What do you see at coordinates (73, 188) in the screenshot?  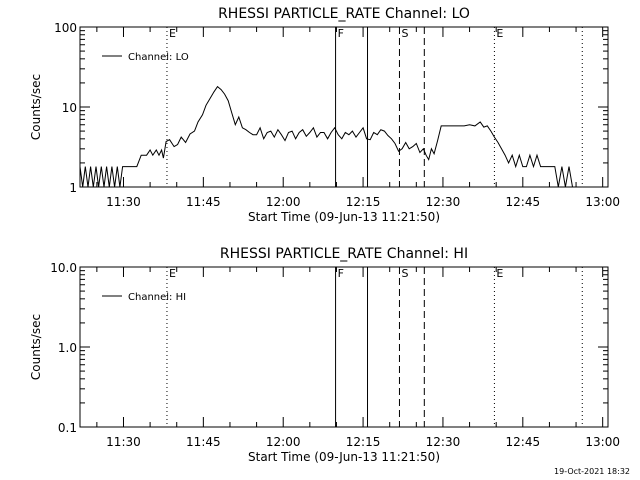 I see `y-tick-label: 1` at bounding box center [73, 188].